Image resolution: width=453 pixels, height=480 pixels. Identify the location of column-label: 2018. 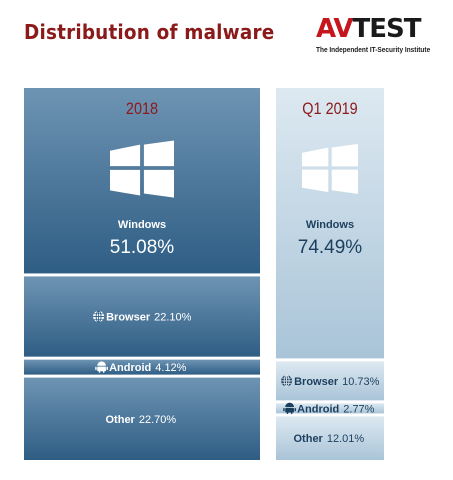
(142, 109).